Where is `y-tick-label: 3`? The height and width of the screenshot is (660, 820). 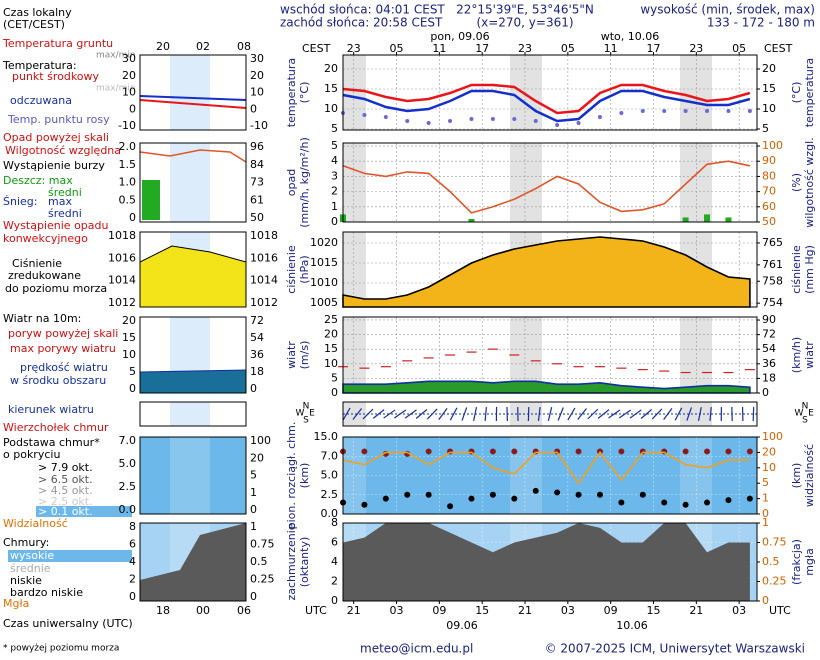
y-tick-label: 3 is located at coordinates (334, 175).